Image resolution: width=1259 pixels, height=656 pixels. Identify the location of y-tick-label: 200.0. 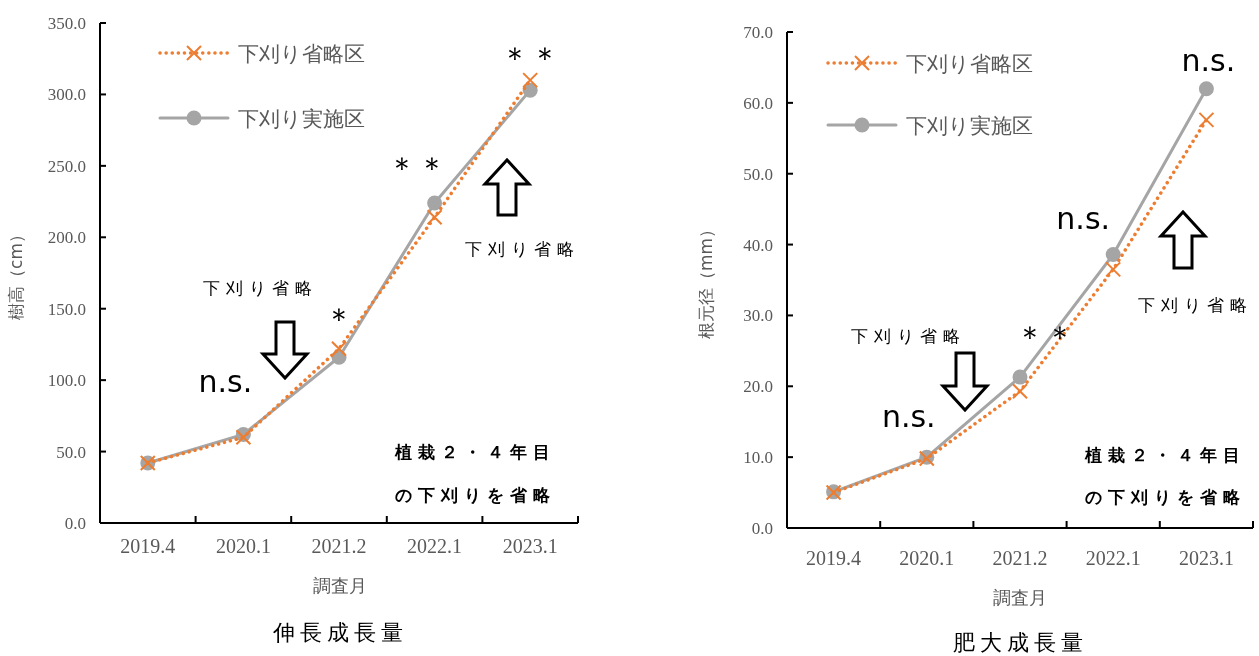
(66, 238).